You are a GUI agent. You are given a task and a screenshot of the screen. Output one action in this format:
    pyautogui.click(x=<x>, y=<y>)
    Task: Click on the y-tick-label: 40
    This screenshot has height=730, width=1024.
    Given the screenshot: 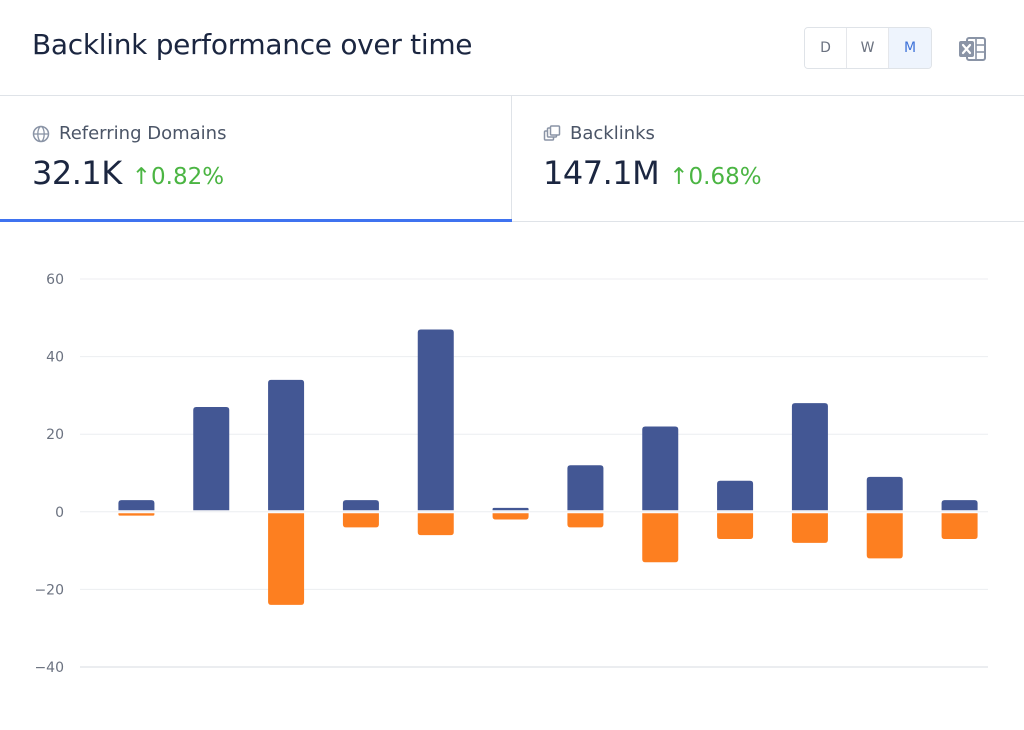 What is the action you would take?
    pyautogui.click(x=55, y=358)
    